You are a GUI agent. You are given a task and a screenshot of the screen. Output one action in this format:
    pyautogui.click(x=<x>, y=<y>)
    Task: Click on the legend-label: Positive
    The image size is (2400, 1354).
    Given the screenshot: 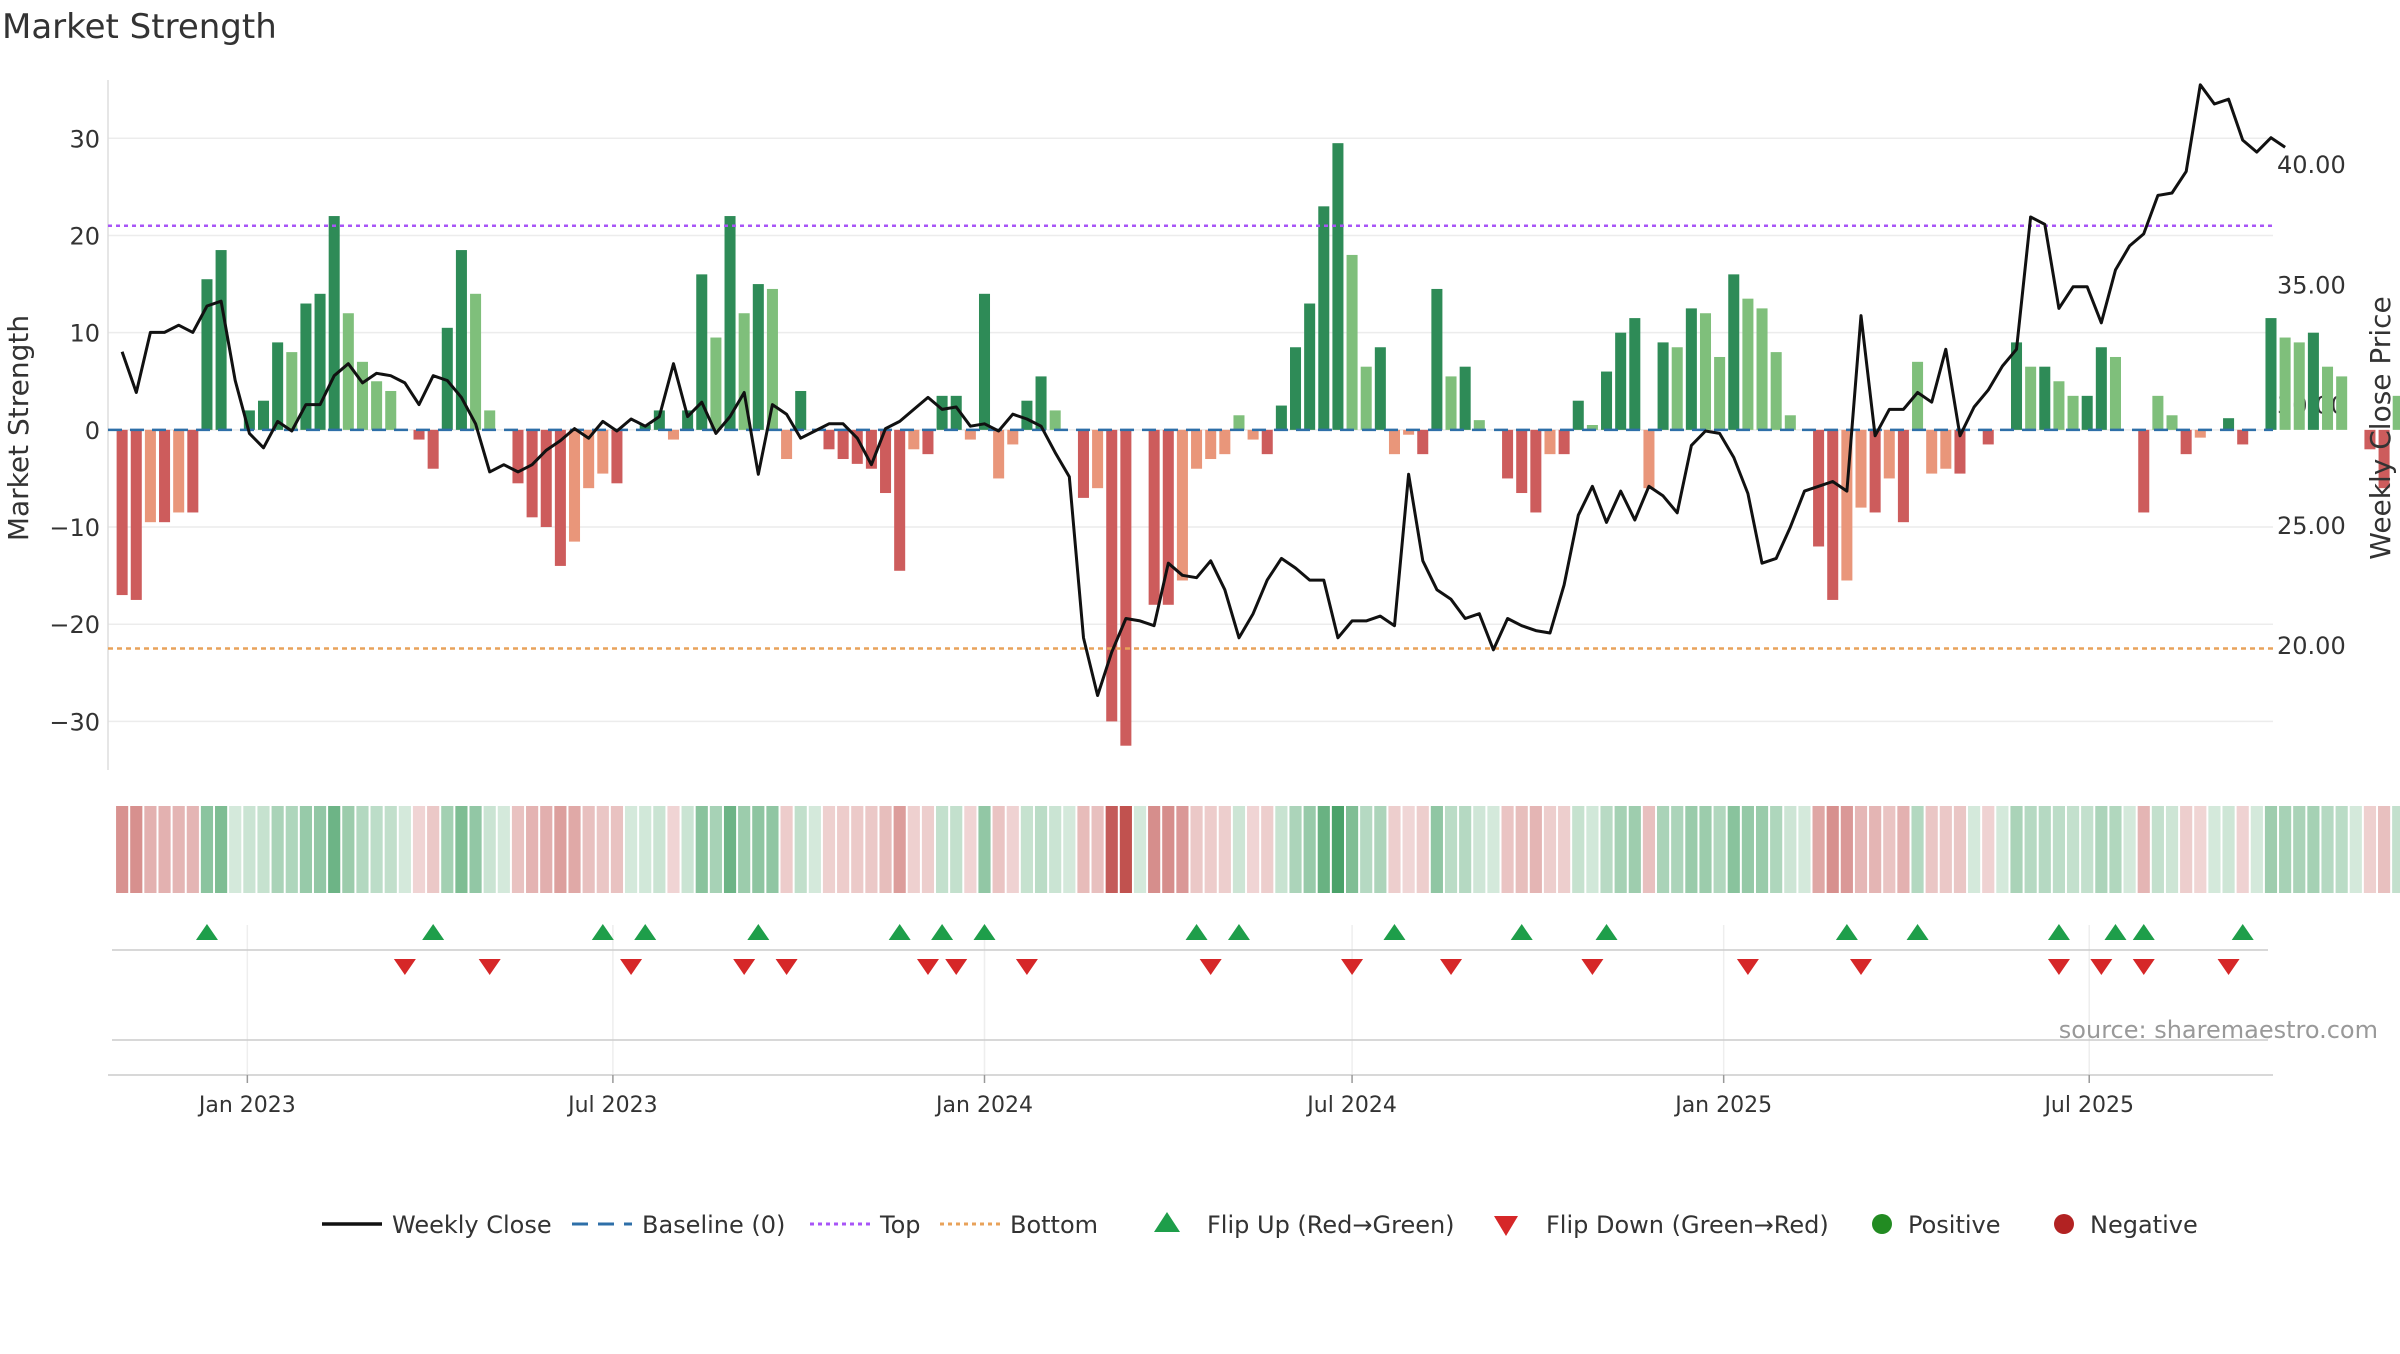 What is the action you would take?
    pyautogui.click(x=1954, y=1225)
    